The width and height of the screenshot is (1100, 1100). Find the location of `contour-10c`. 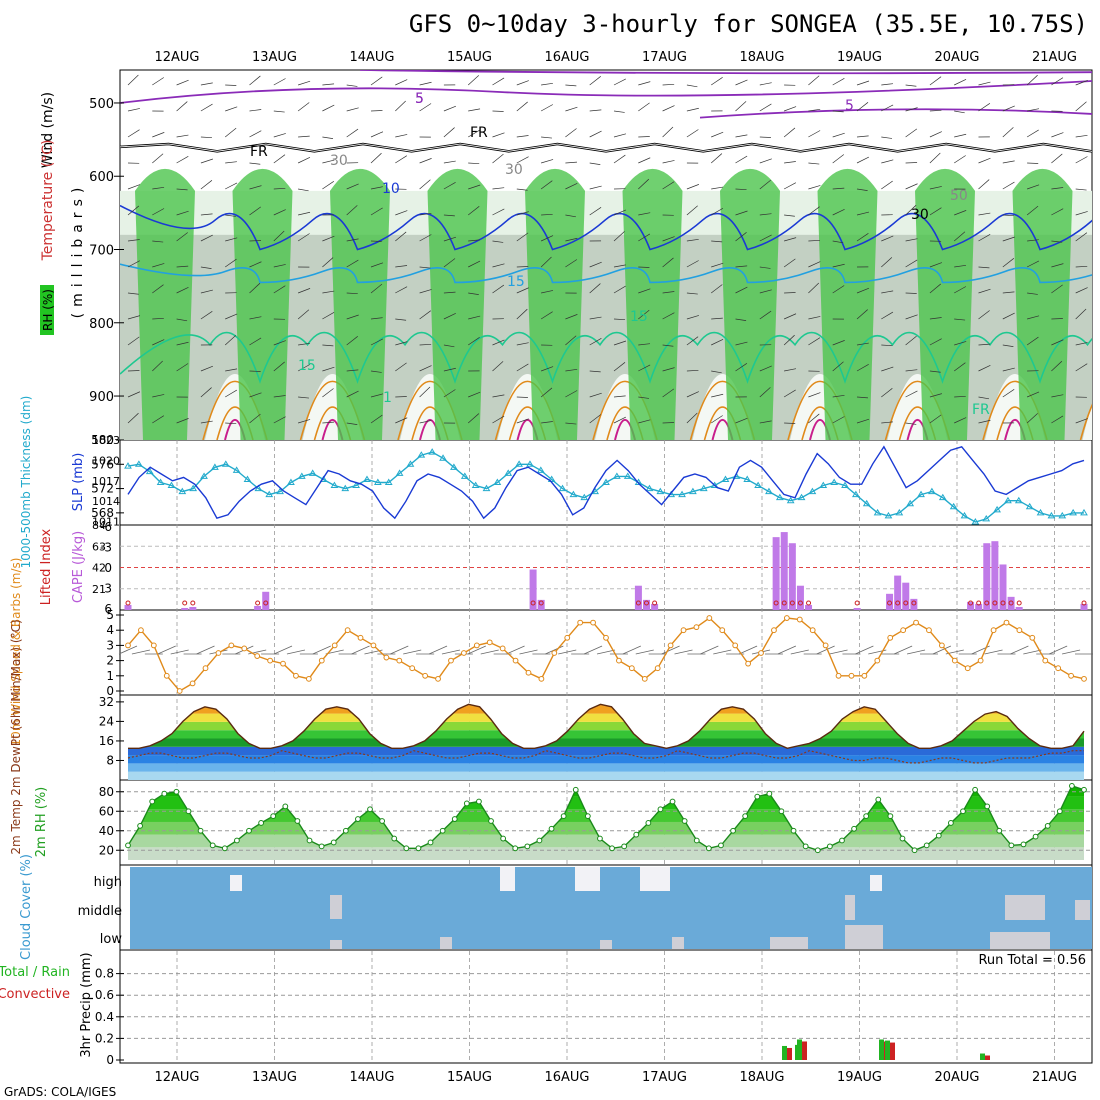

contour-10c is located at coordinates (606, 273).